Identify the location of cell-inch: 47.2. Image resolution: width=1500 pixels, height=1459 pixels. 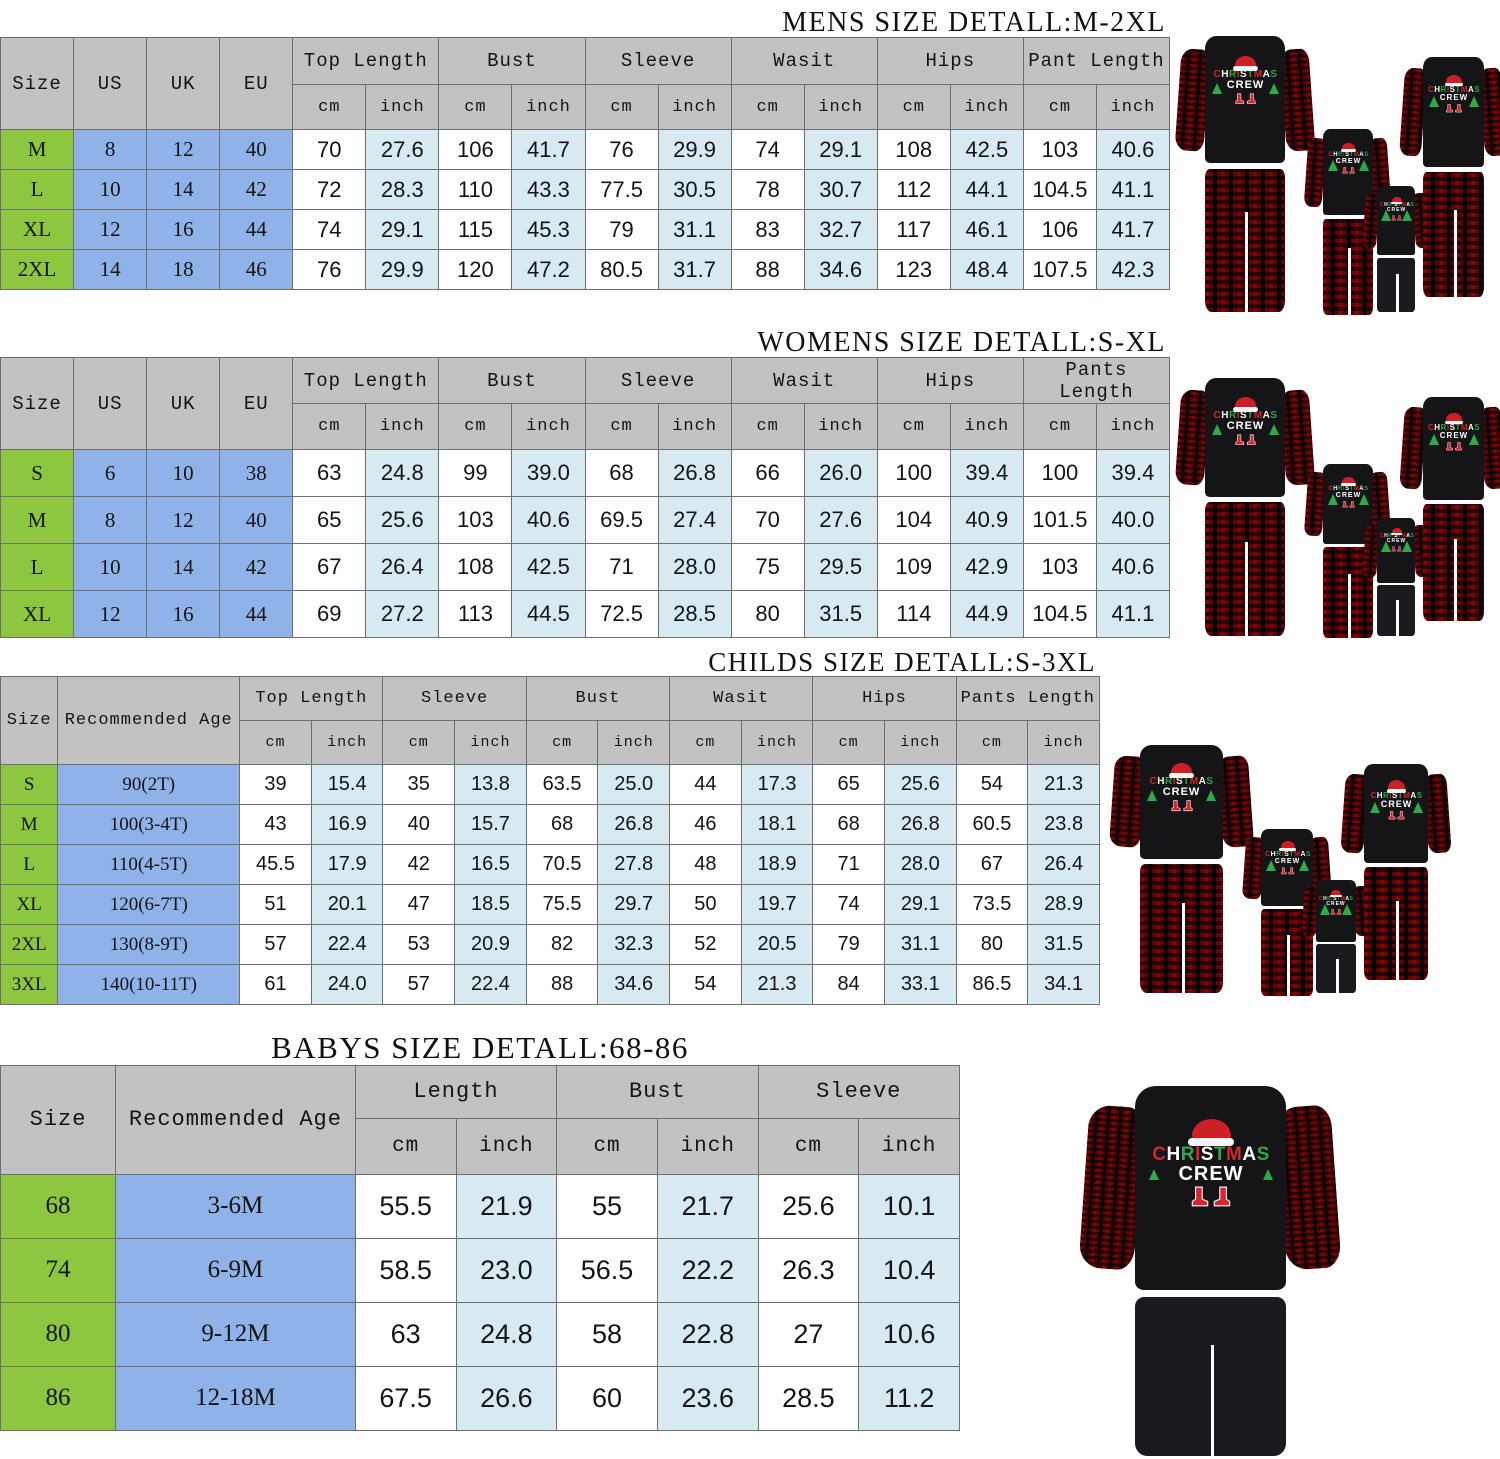
(548, 270).